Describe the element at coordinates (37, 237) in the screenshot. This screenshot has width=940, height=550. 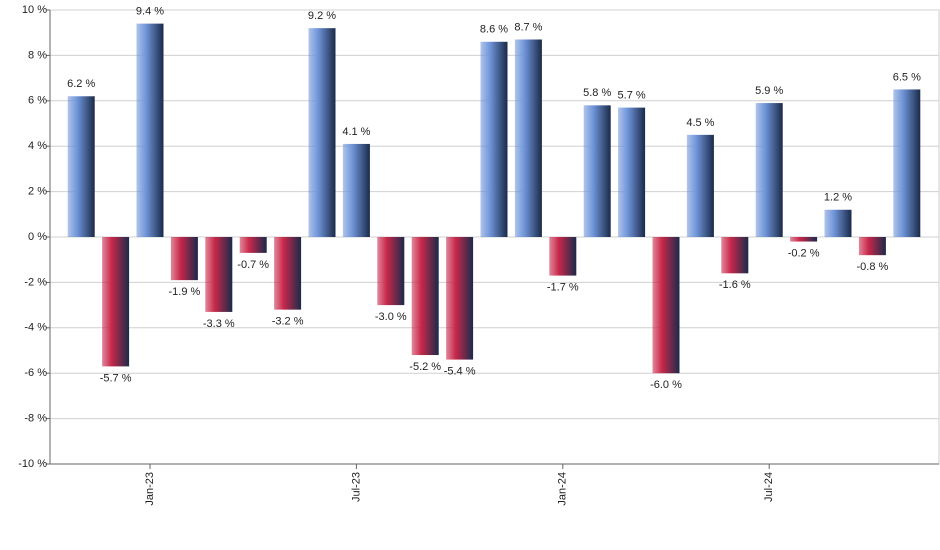
I see `y-tick-label: 0 %` at that location.